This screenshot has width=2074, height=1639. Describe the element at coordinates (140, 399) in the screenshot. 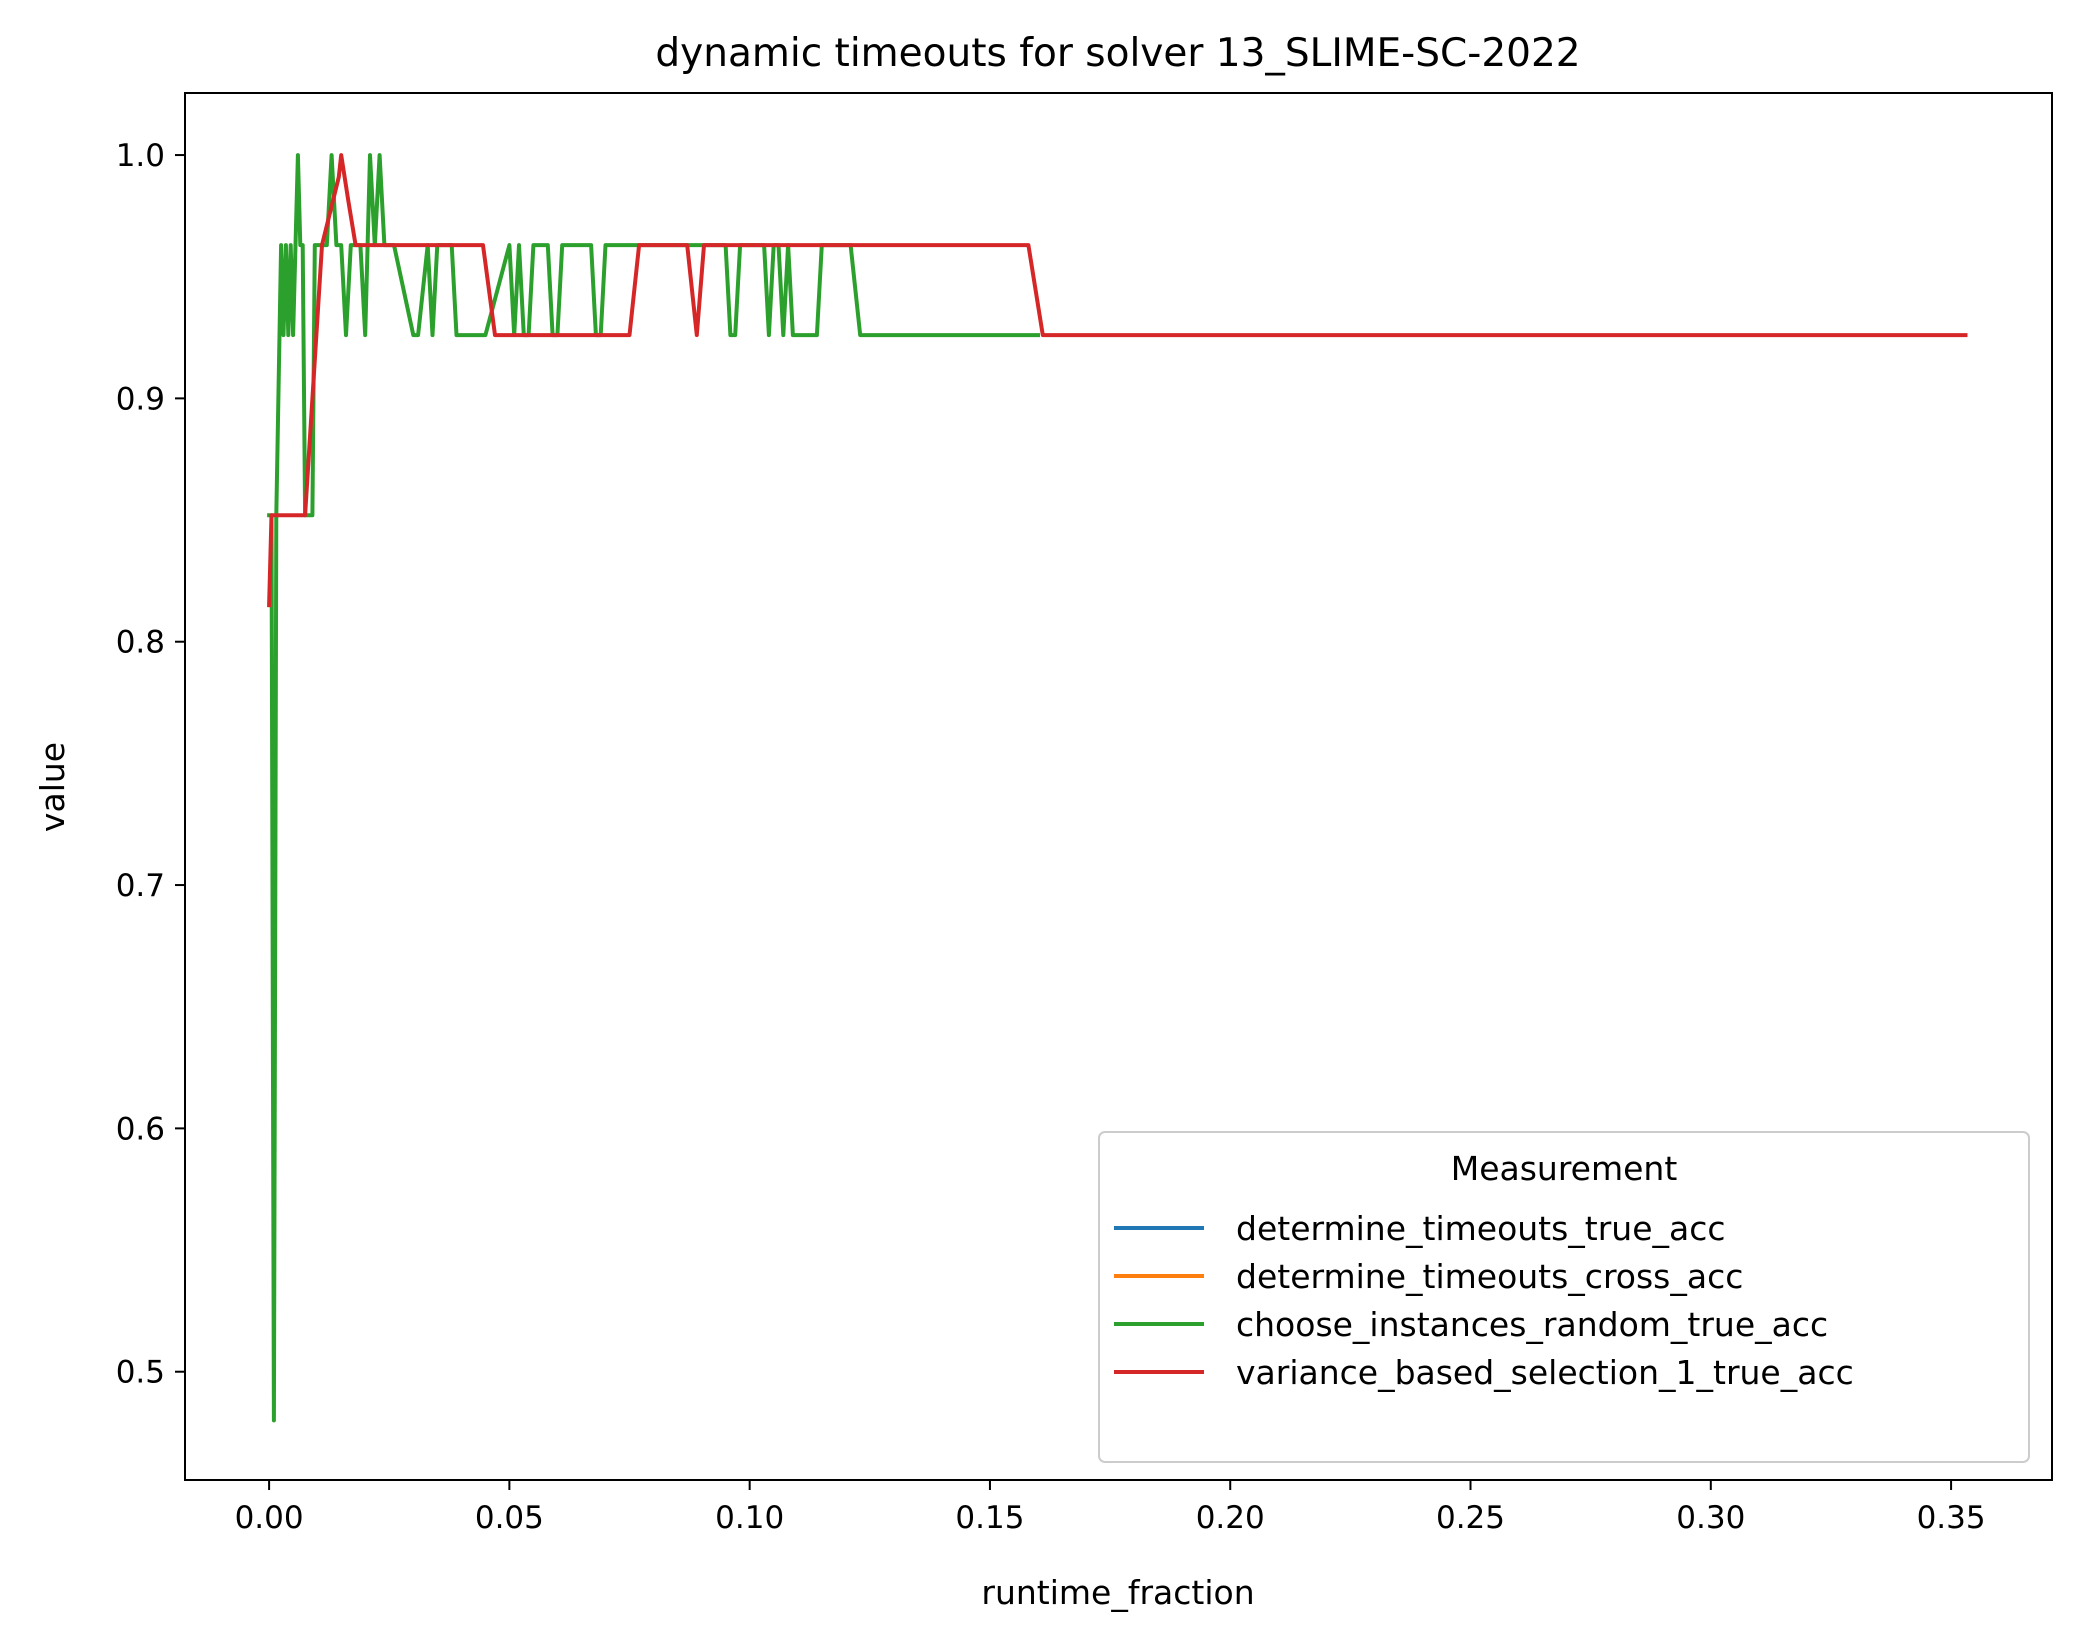

I see `y-tick-label: 0.9` at that location.